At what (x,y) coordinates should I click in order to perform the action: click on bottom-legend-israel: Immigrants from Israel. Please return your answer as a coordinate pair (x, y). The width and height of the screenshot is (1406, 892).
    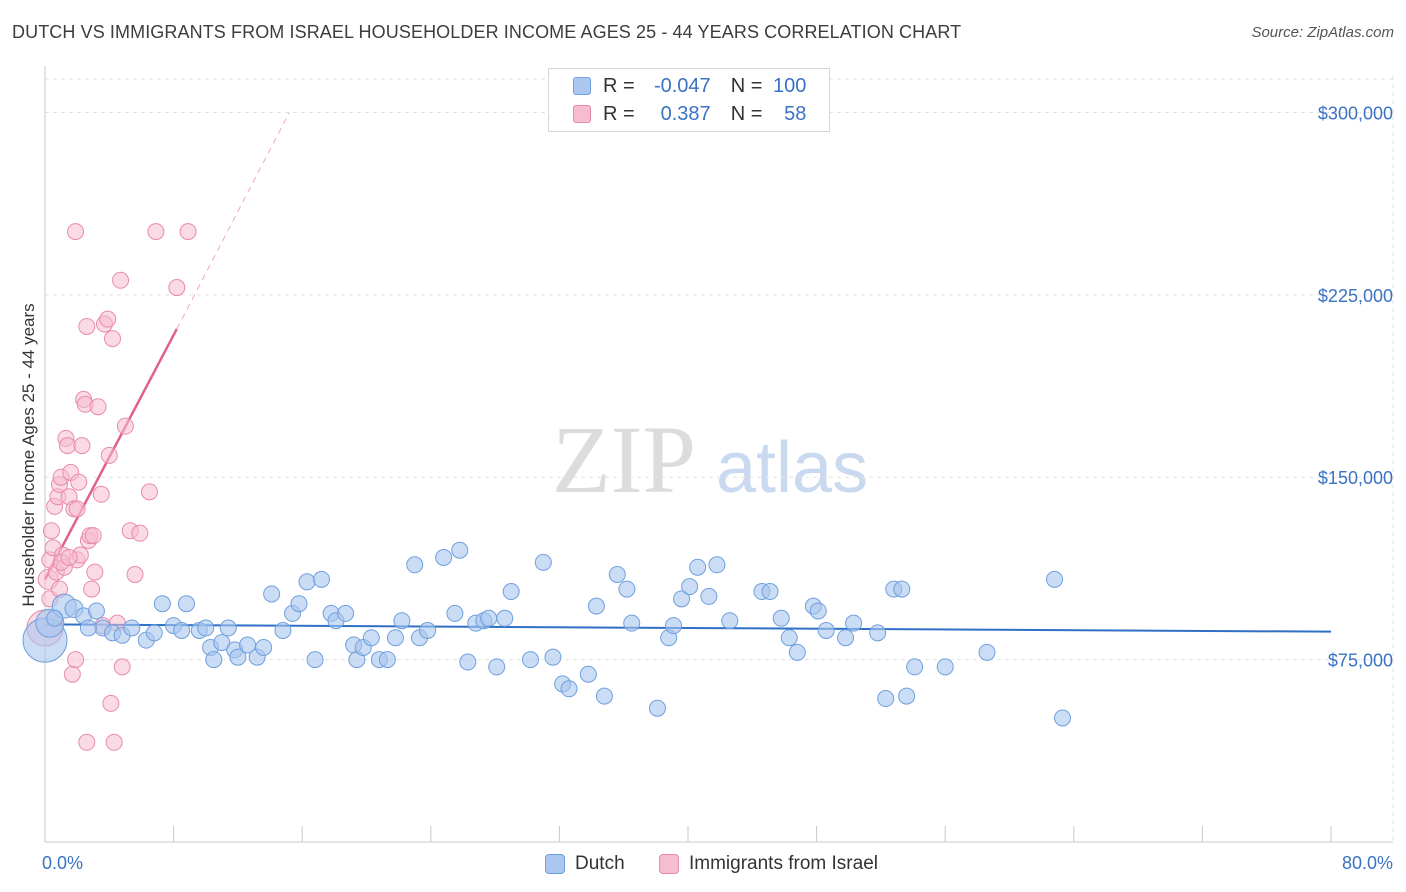
    Looking at the image, I should click on (768, 864).